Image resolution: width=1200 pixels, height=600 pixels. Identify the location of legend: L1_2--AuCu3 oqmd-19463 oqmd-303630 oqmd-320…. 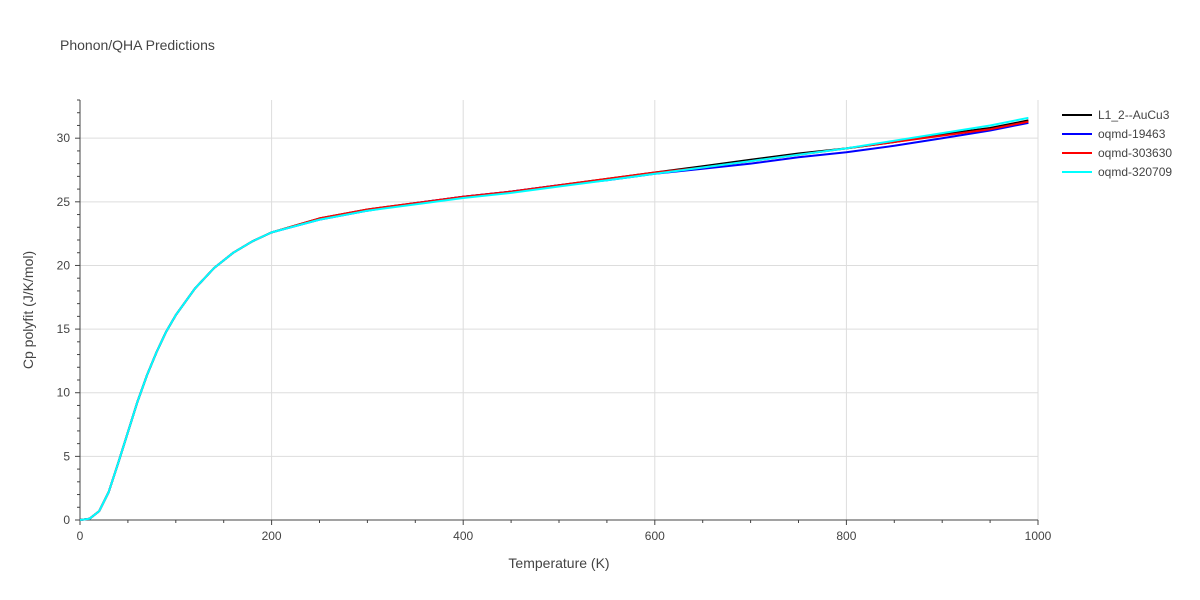
(1117, 143).